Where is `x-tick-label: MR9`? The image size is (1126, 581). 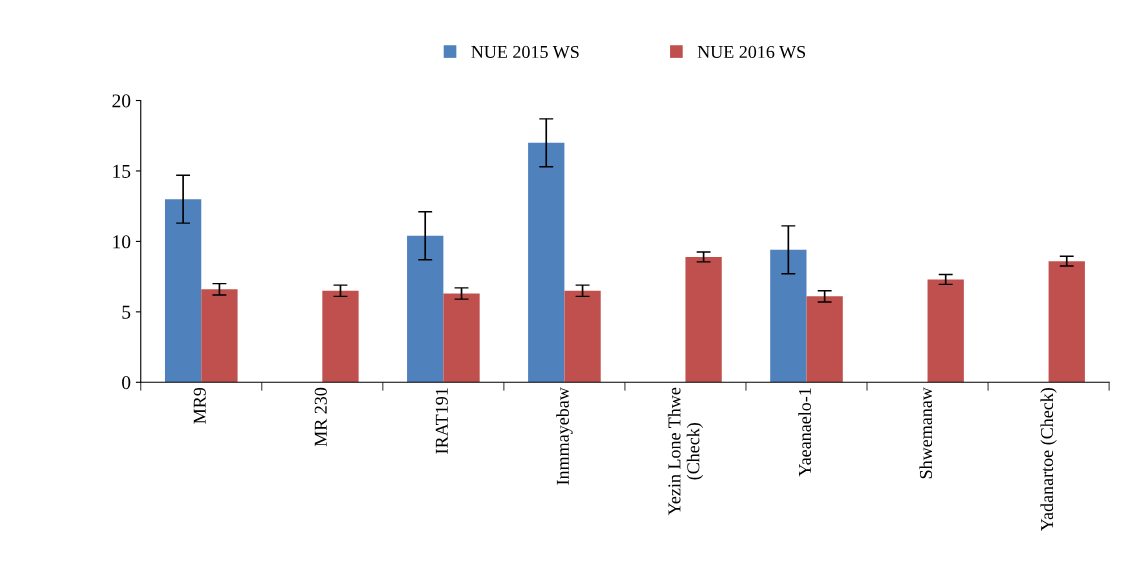 x-tick-label: MR9 is located at coordinates (199, 405).